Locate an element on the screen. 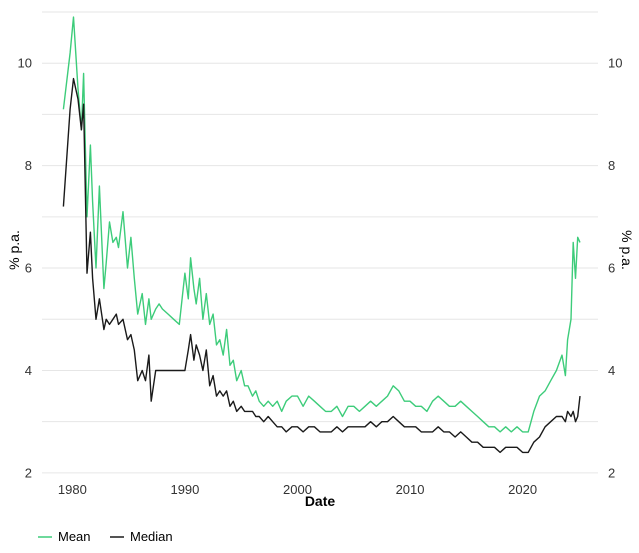 This screenshot has width=639, height=553. y-axis-label-left: % p.a. is located at coordinates (14, 250).